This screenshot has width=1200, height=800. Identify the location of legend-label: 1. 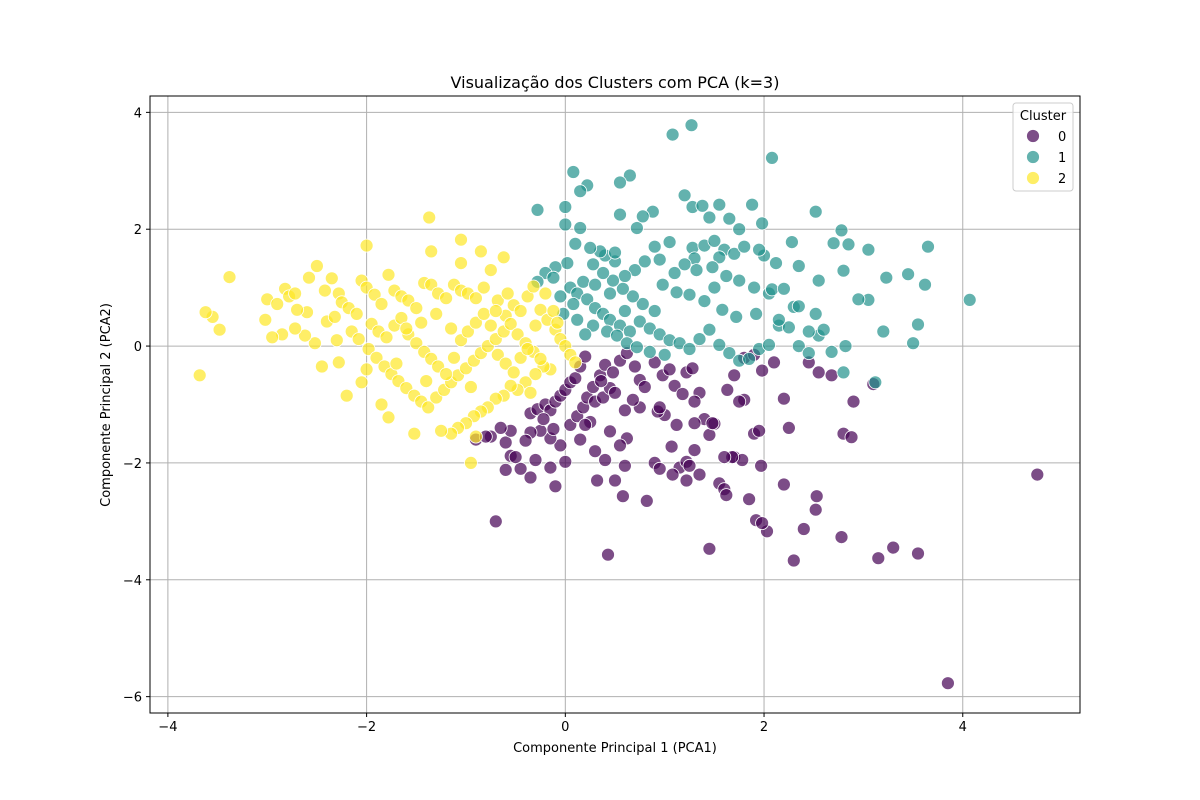
(1062, 158).